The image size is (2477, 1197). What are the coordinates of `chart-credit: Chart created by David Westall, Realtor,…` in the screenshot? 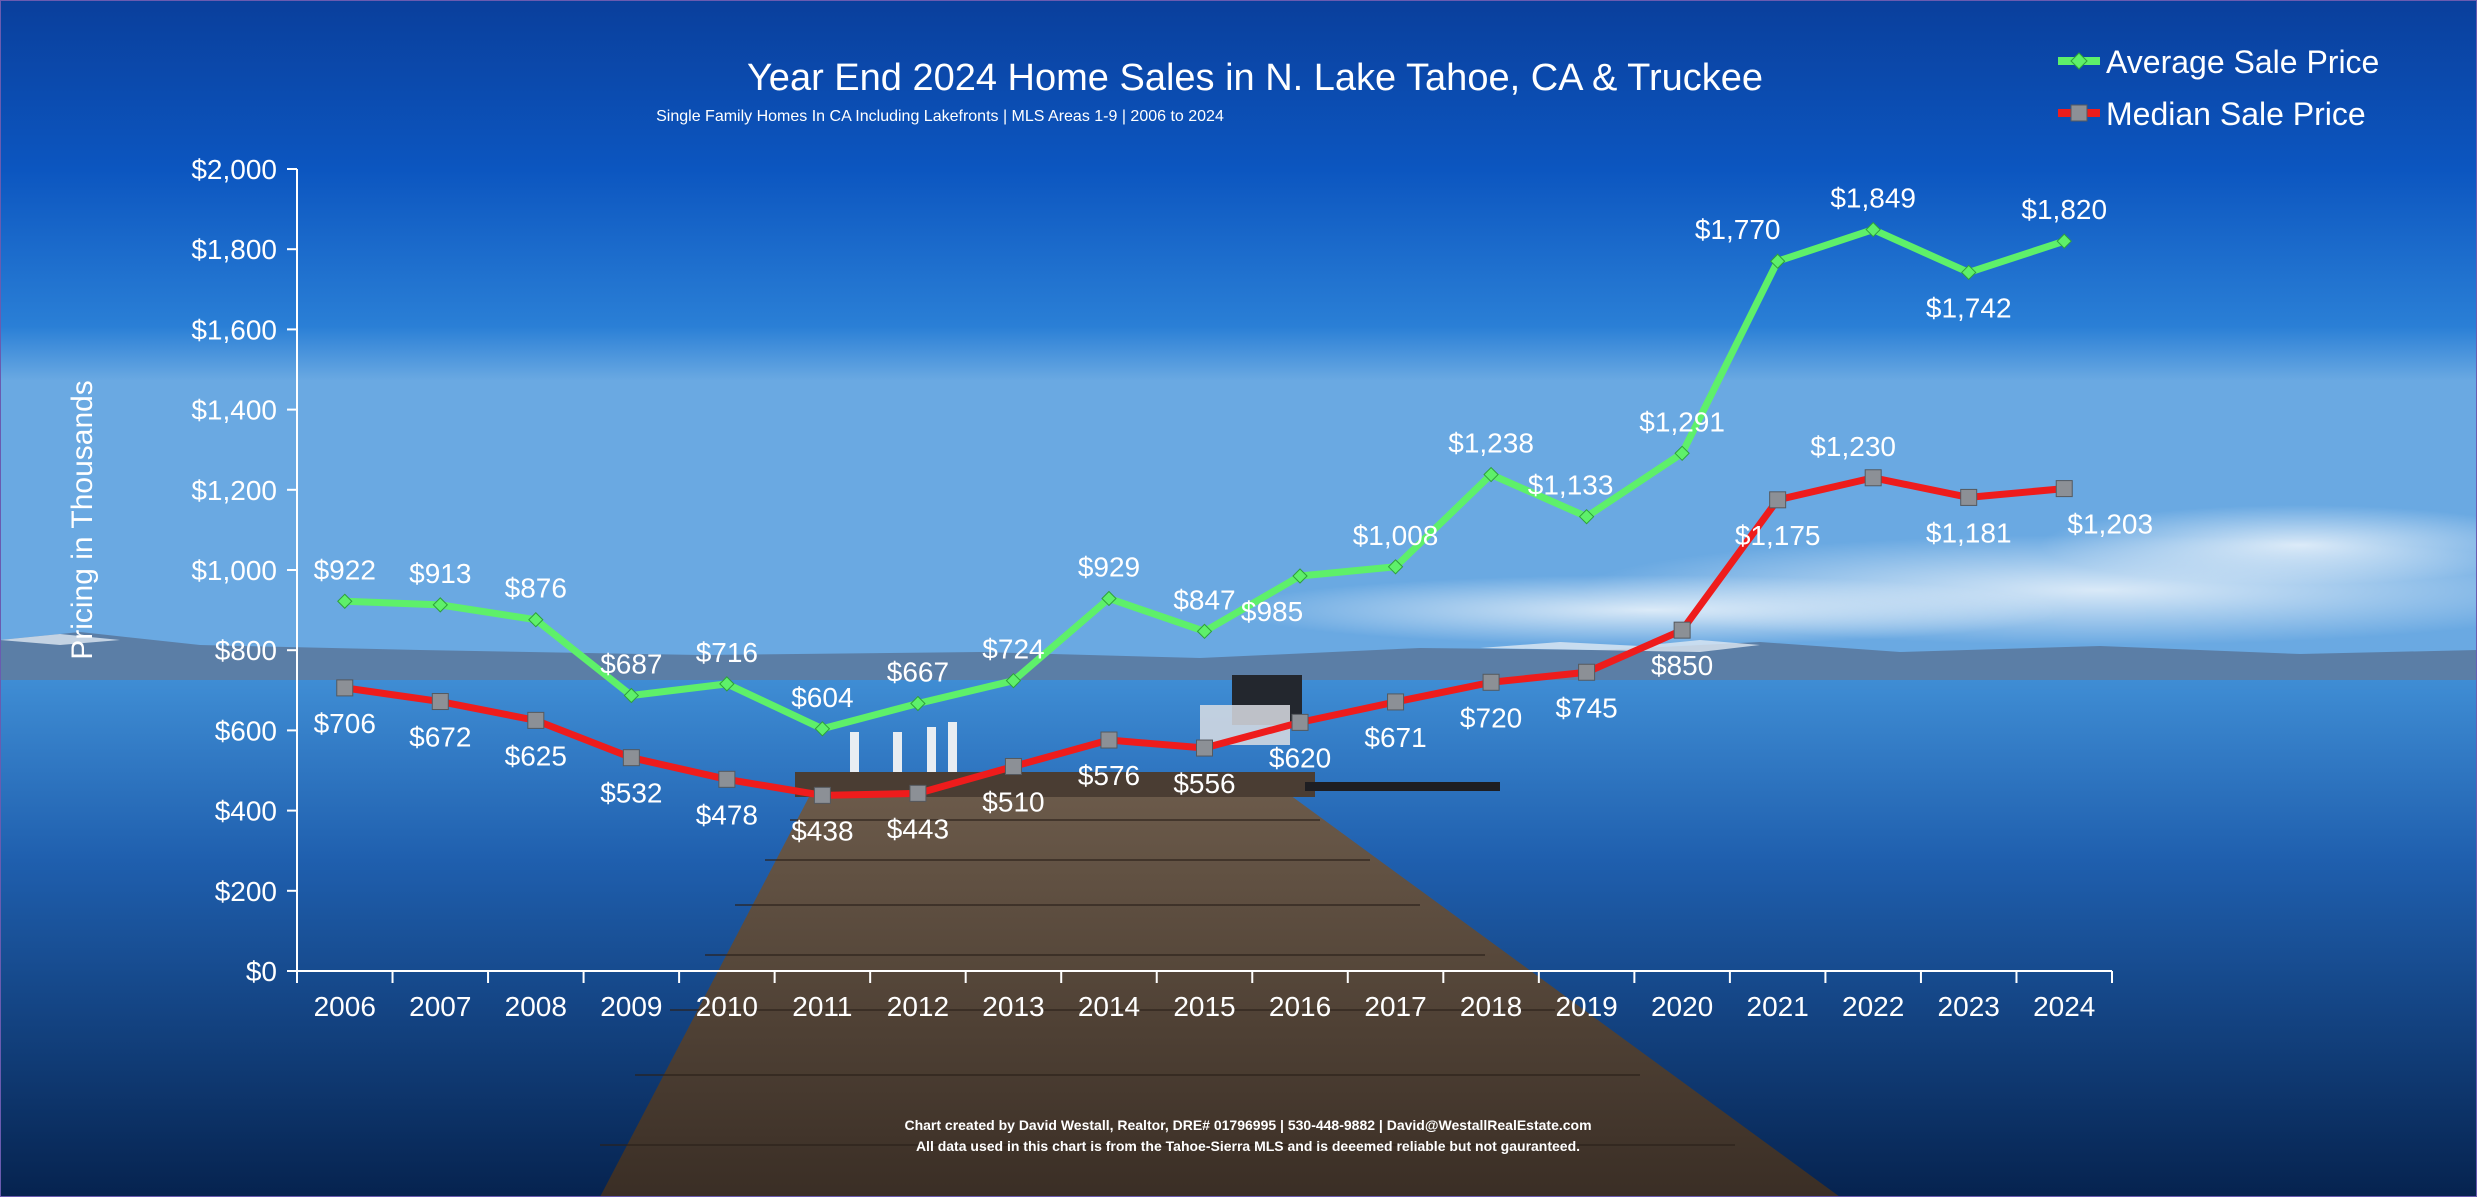 It's located at (1247, 1125).